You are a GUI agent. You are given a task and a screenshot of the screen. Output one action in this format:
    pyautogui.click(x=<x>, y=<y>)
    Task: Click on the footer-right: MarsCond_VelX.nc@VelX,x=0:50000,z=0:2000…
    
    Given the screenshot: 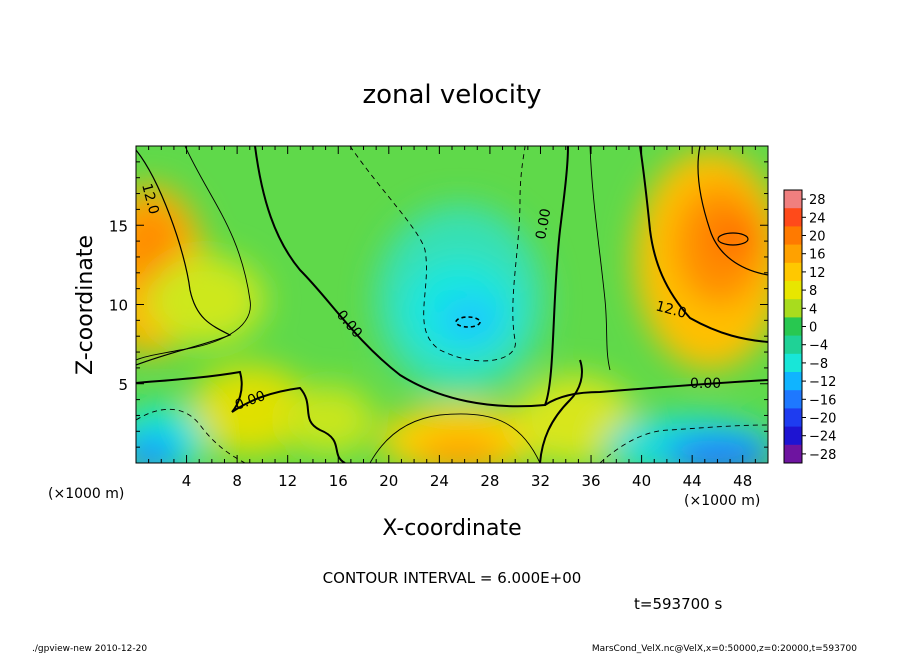 What is the action you would take?
    pyautogui.click(x=724, y=649)
    